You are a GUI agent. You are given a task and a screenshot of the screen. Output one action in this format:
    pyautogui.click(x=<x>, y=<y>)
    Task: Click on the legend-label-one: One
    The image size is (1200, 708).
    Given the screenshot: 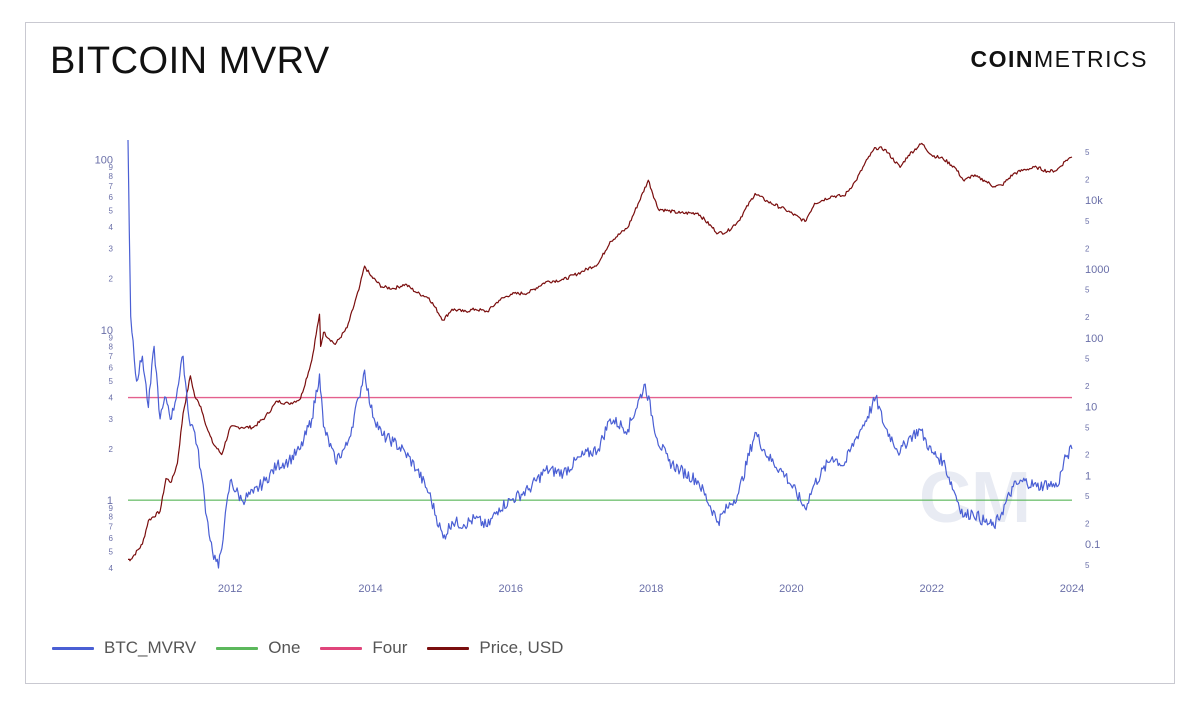 What is the action you would take?
    pyautogui.click(x=284, y=647)
    